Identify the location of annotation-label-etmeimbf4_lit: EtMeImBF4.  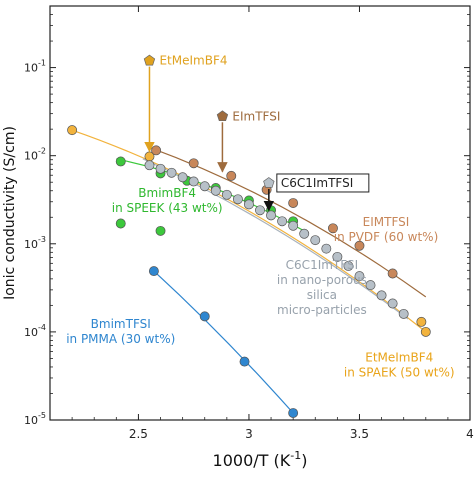
(193, 61).